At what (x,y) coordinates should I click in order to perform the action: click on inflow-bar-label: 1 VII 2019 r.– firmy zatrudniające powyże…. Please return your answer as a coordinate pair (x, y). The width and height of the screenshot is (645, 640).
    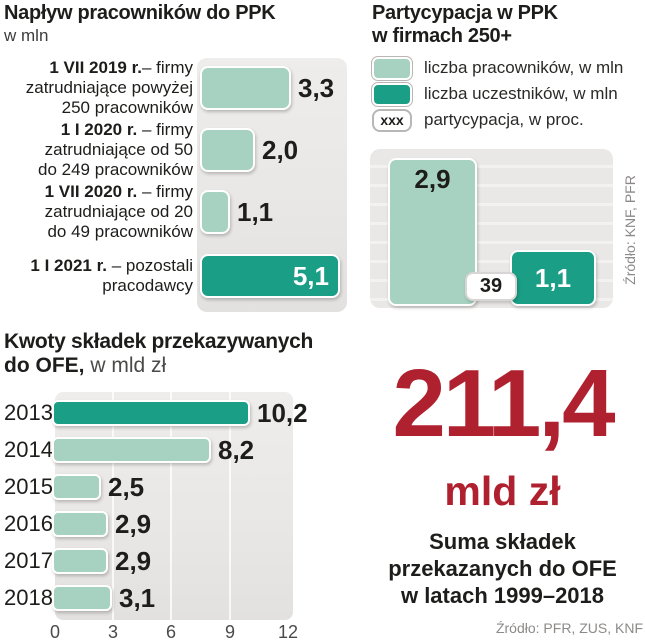
    Looking at the image, I should click on (109, 87).